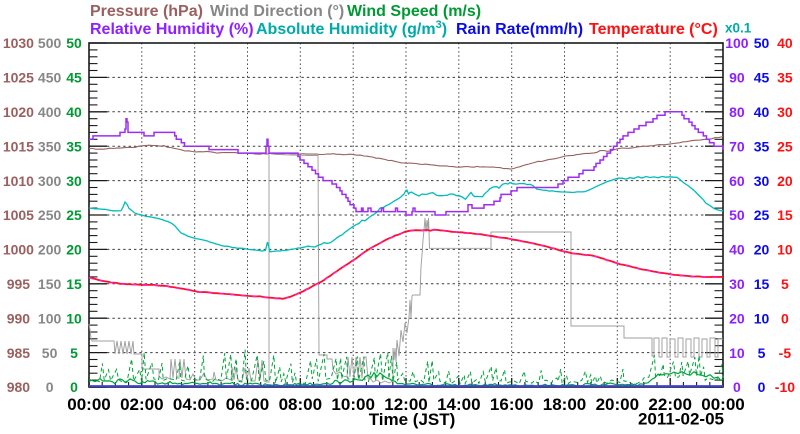 This screenshot has width=800, height=434. I want to click on svg-text: 02:00, so click(141, 404).